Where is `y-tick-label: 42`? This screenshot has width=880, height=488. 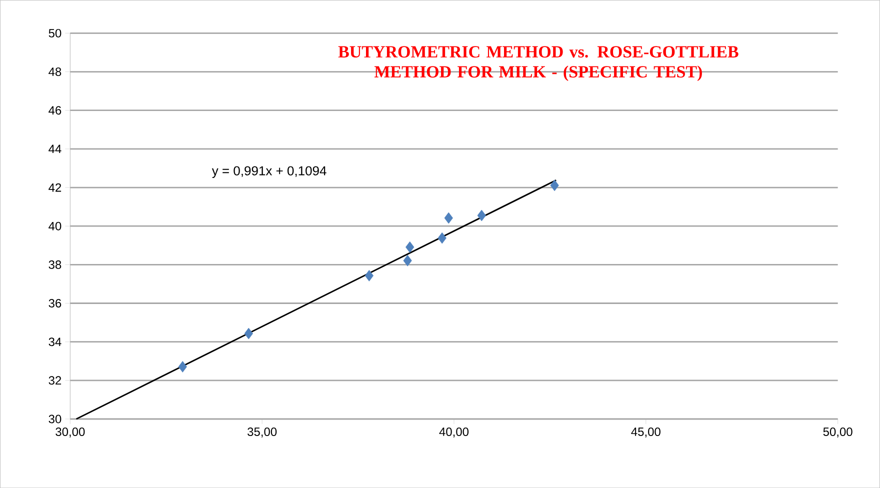
y-tick-label: 42 is located at coordinates (55, 187).